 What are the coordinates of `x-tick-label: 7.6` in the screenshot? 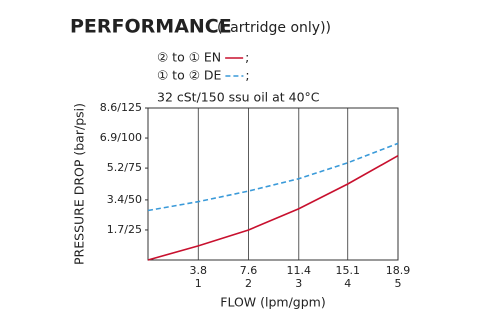 It's located at (249, 270).